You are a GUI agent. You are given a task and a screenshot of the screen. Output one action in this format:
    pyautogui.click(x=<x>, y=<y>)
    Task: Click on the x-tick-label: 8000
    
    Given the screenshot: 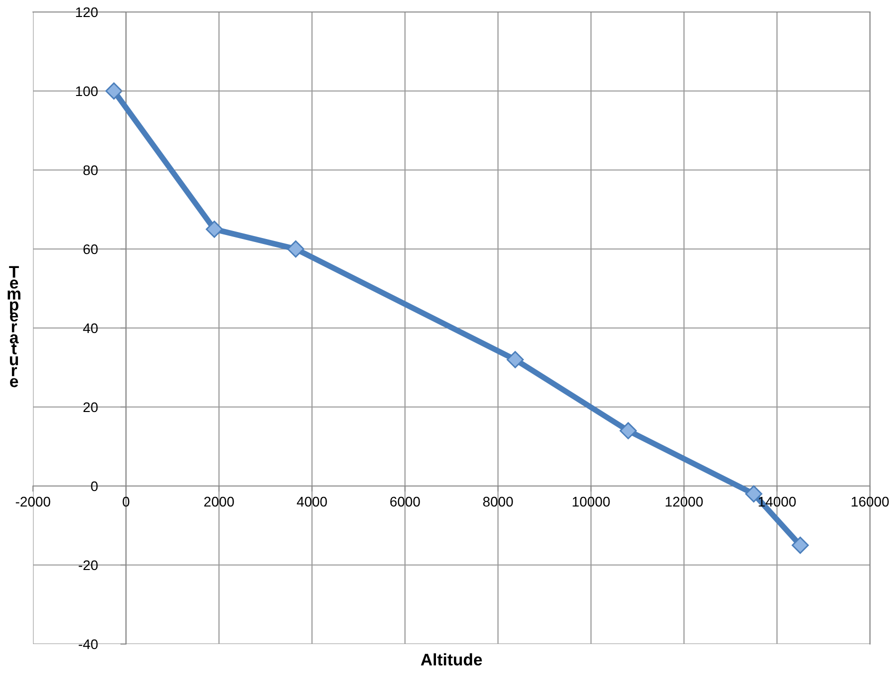 What is the action you would take?
    pyautogui.click(x=498, y=501)
    